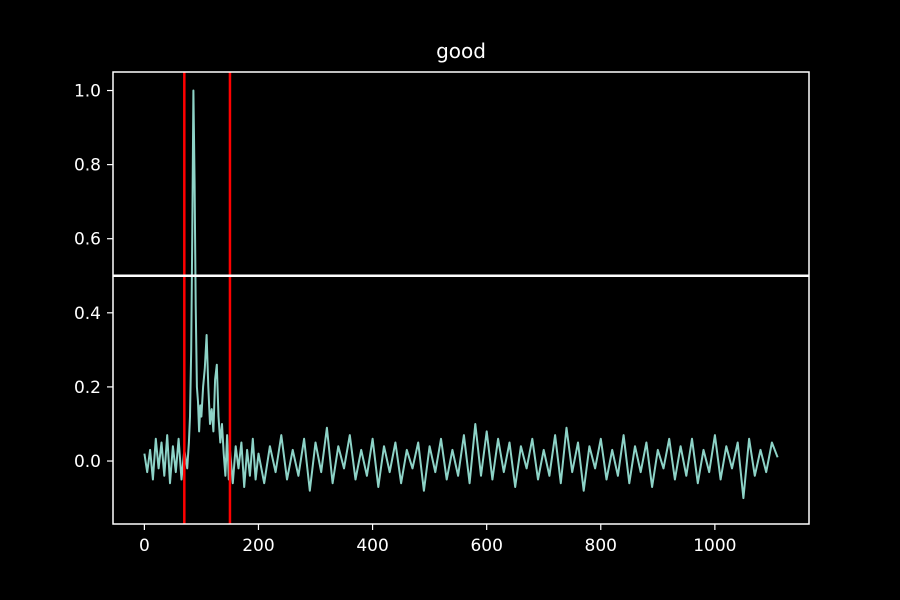 The height and width of the screenshot is (600, 900). Describe the element at coordinates (714, 546) in the screenshot. I see `x-tick-label: 1000` at that location.